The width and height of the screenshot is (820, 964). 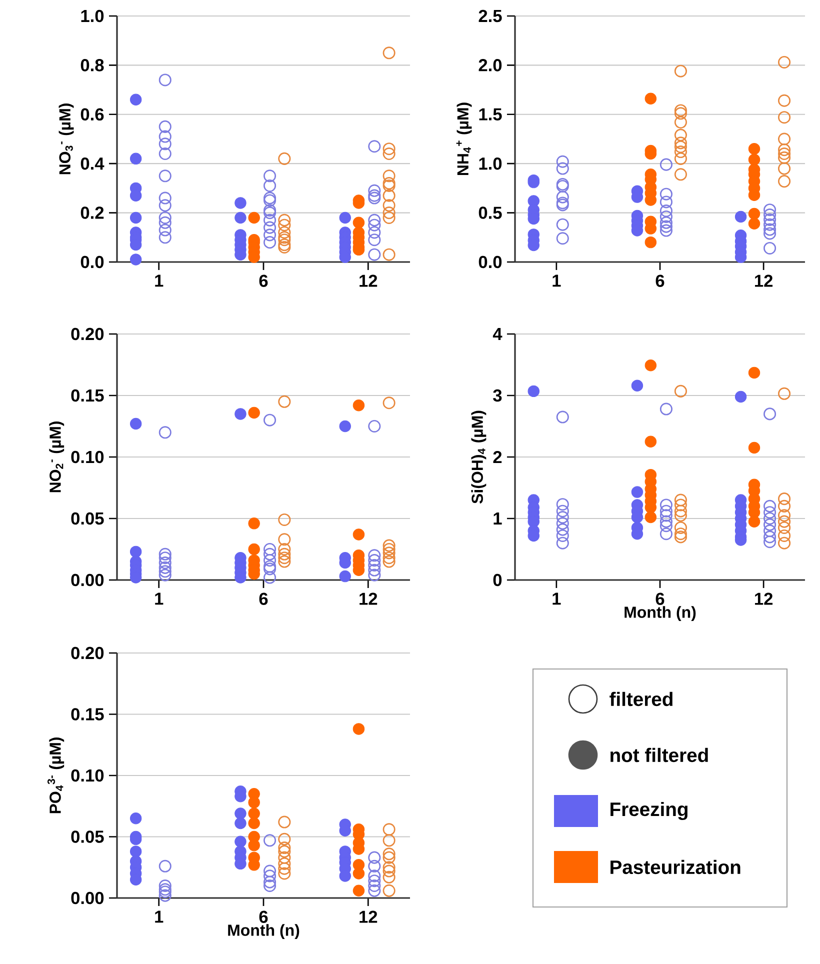 What do you see at coordinates (659, 755) in the screenshot?
I see `text: not filtered` at bounding box center [659, 755].